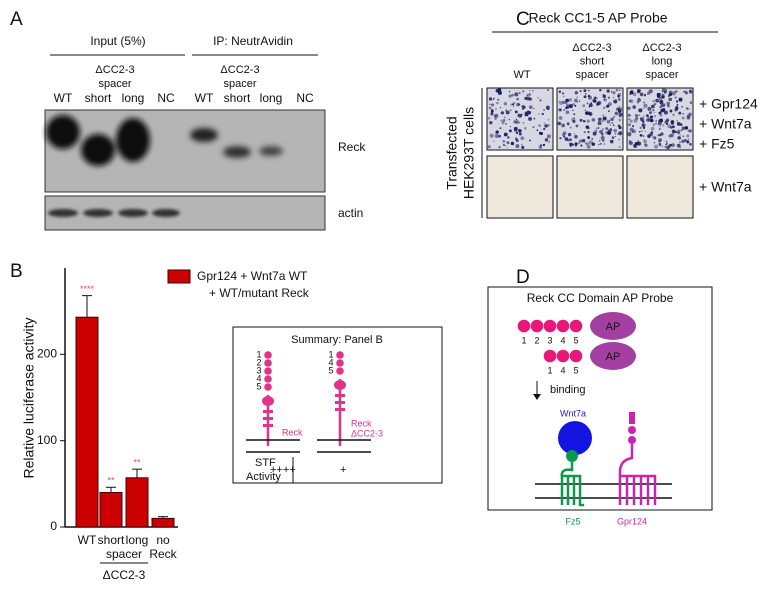  I want to click on gpr-body, so click(637, 474).